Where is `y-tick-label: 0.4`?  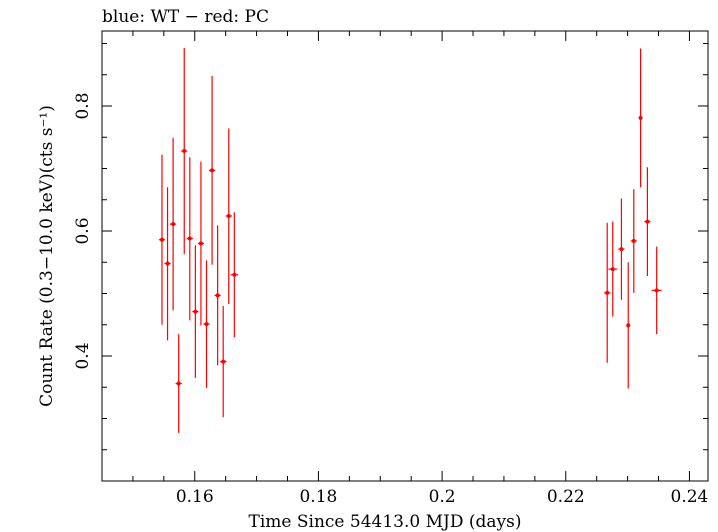 y-tick-label: 0.4 is located at coordinates (83, 355).